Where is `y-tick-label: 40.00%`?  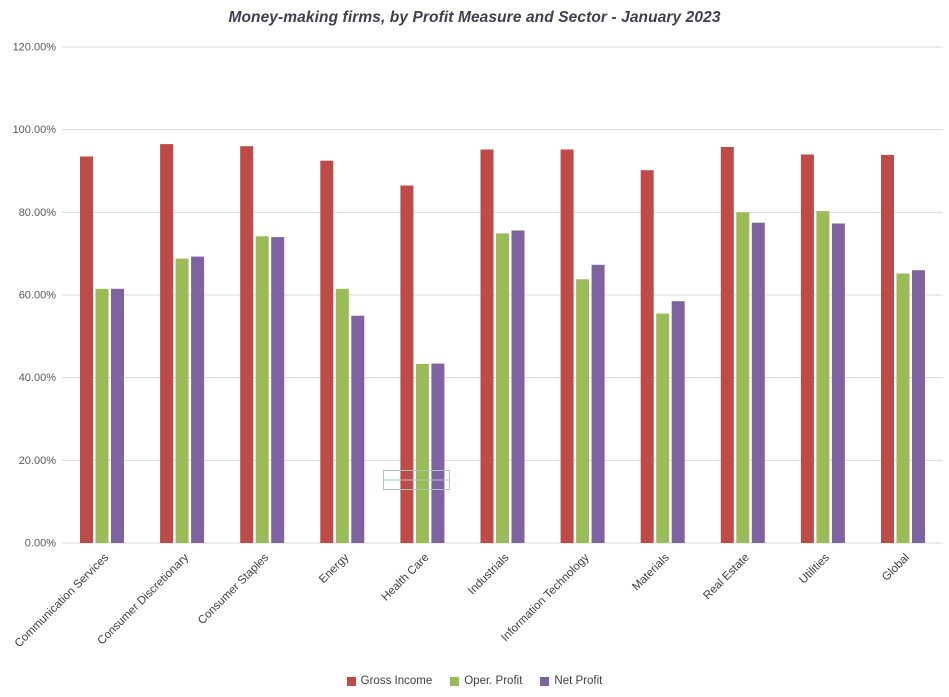 y-tick-label: 40.00% is located at coordinates (38, 378).